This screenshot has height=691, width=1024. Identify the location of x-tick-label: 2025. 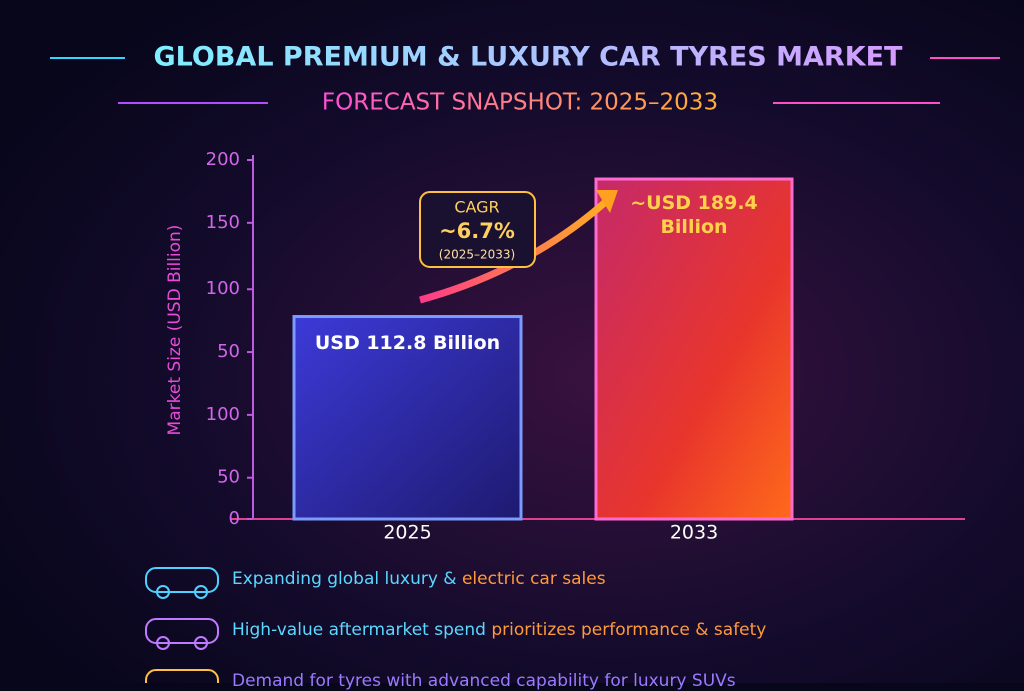
(407, 533).